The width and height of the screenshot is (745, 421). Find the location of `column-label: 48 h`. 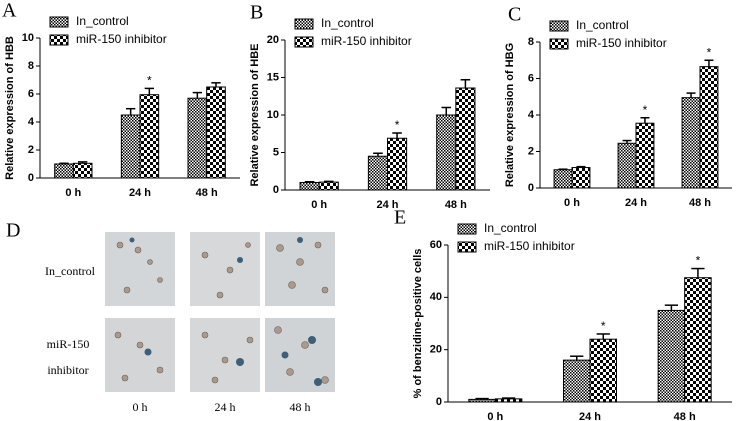

column-label: 48 h is located at coordinates (300, 407).